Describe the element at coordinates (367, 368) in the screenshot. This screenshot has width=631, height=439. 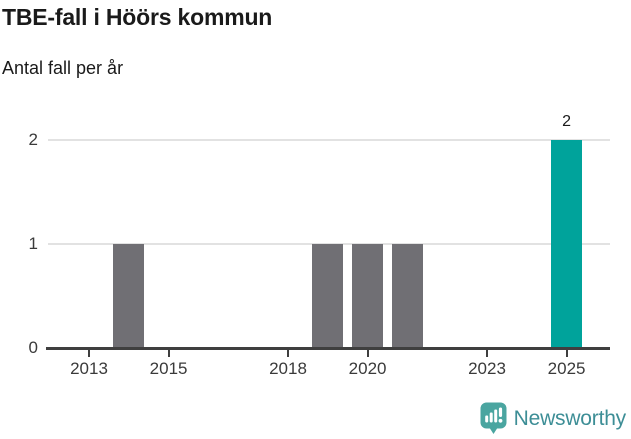
I see `x-axis-tick-label: 2020` at that location.